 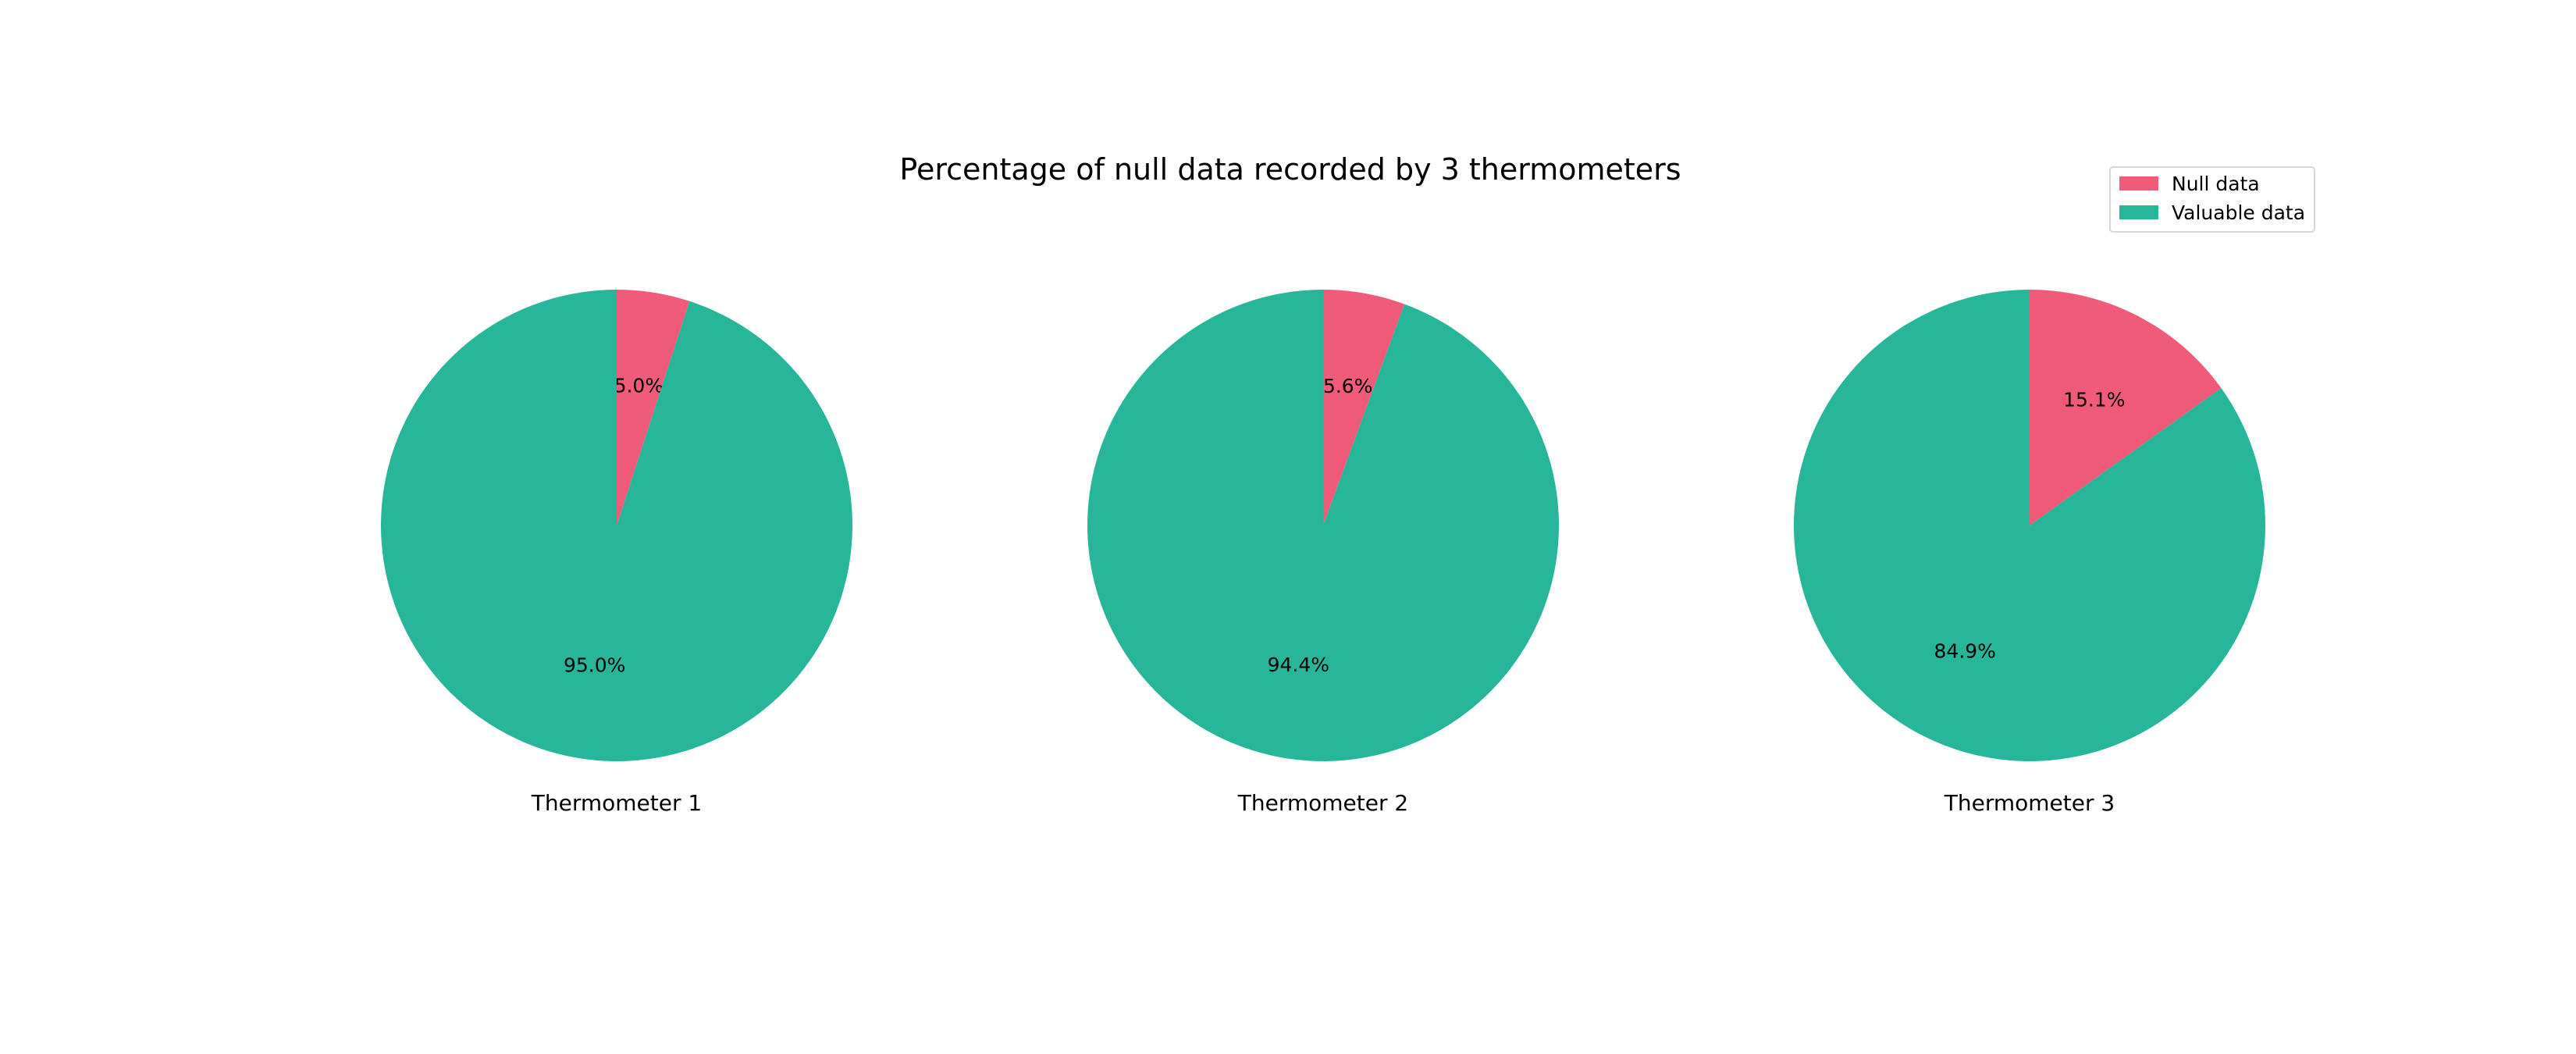 What do you see at coordinates (594, 664) in the screenshot?
I see `pie-1-pct-label-valuable-data: 95.0%` at bounding box center [594, 664].